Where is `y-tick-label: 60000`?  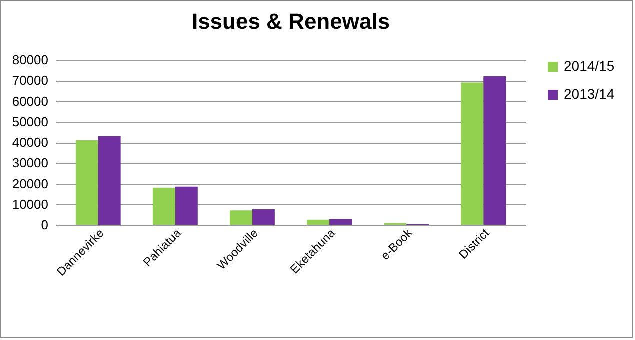 y-tick-label: 60000 is located at coordinates (30, 101).